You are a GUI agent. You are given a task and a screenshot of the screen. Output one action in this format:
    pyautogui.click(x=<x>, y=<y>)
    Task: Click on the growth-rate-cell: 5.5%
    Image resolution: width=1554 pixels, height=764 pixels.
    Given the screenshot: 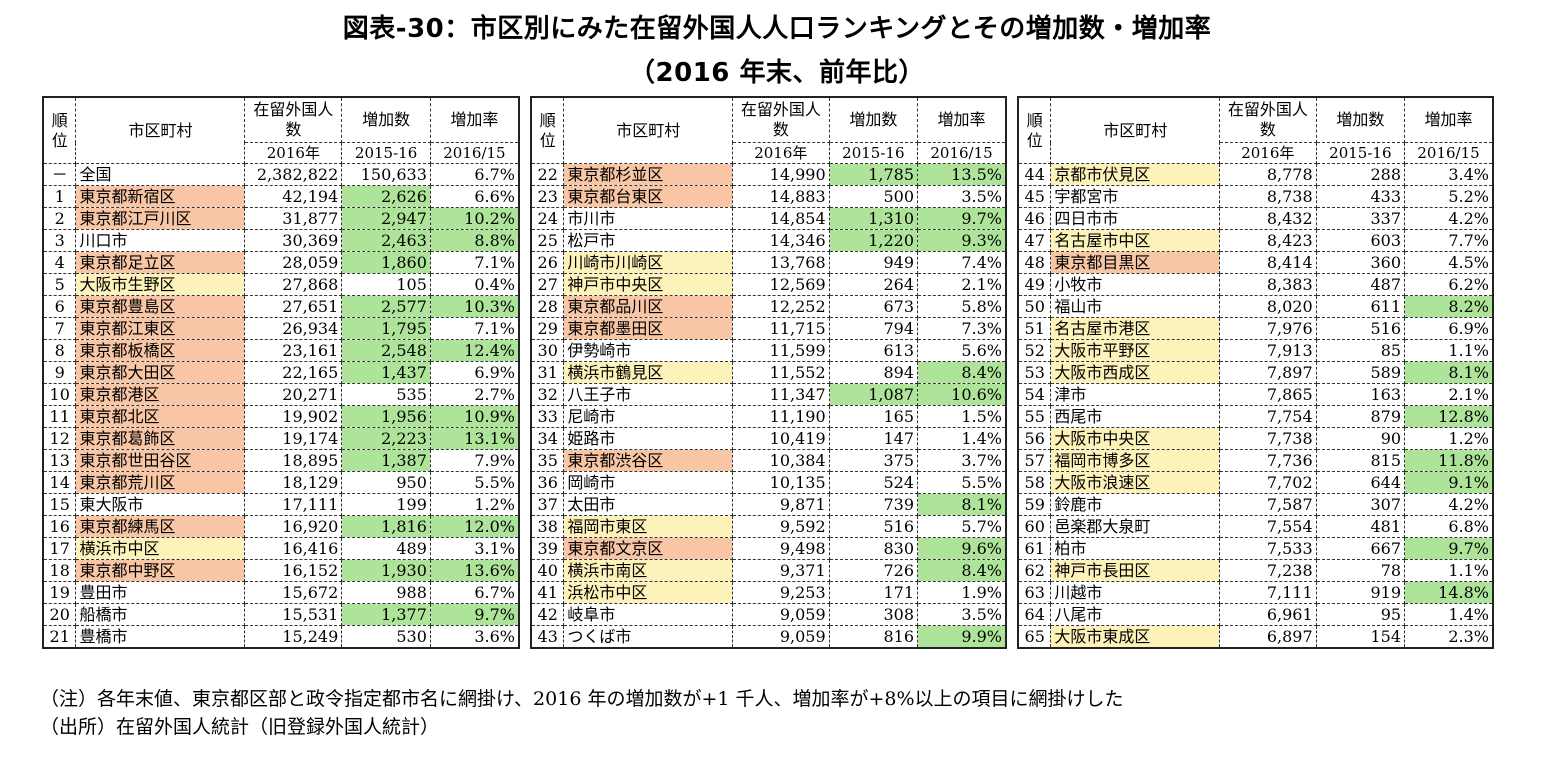 What is the action you would take?
    pyautogui.click(x=962, y=482)
    